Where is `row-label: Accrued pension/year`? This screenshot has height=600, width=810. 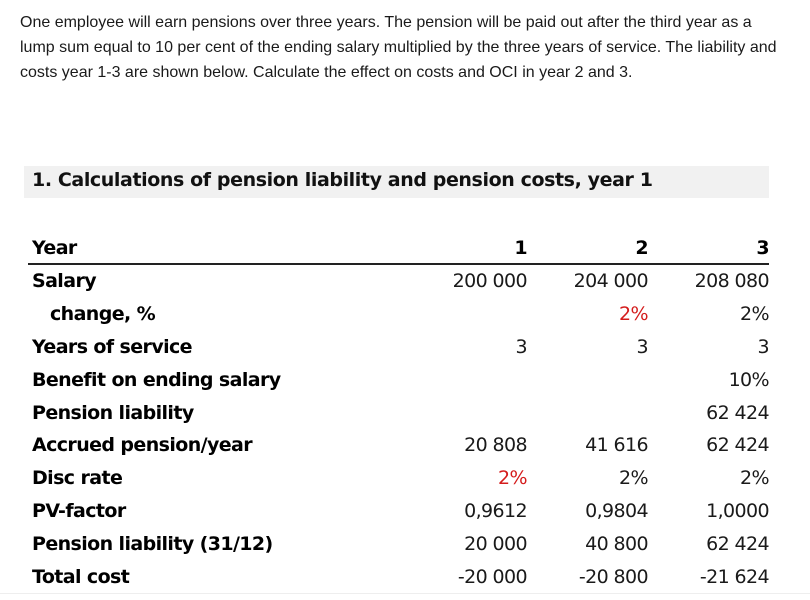
row-label: Accrued pension/year is located at coordinates (142, 445).